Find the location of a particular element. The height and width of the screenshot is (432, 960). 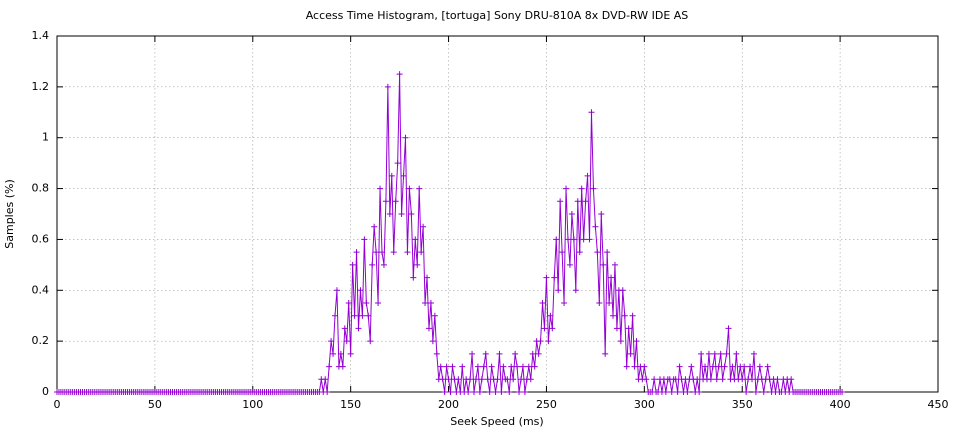

x-tick-label: 150 is located at coordinates (350, 404).